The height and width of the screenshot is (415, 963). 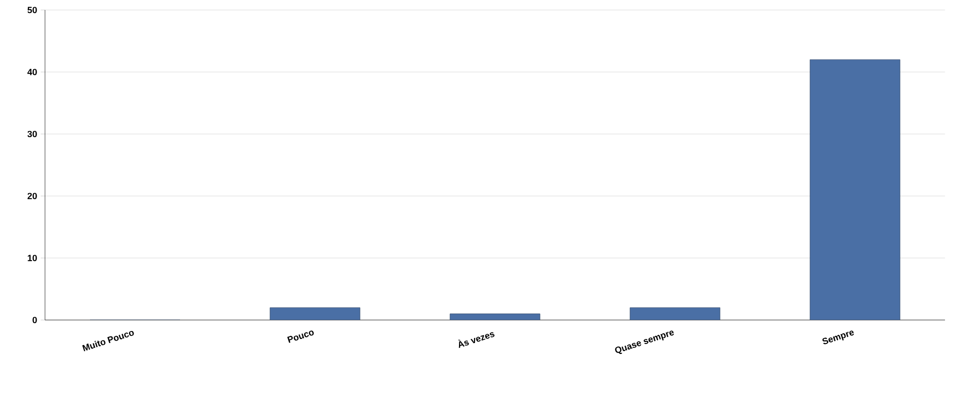 I want to click on x-tick-label: Sempre, so click(x=838, y=337).